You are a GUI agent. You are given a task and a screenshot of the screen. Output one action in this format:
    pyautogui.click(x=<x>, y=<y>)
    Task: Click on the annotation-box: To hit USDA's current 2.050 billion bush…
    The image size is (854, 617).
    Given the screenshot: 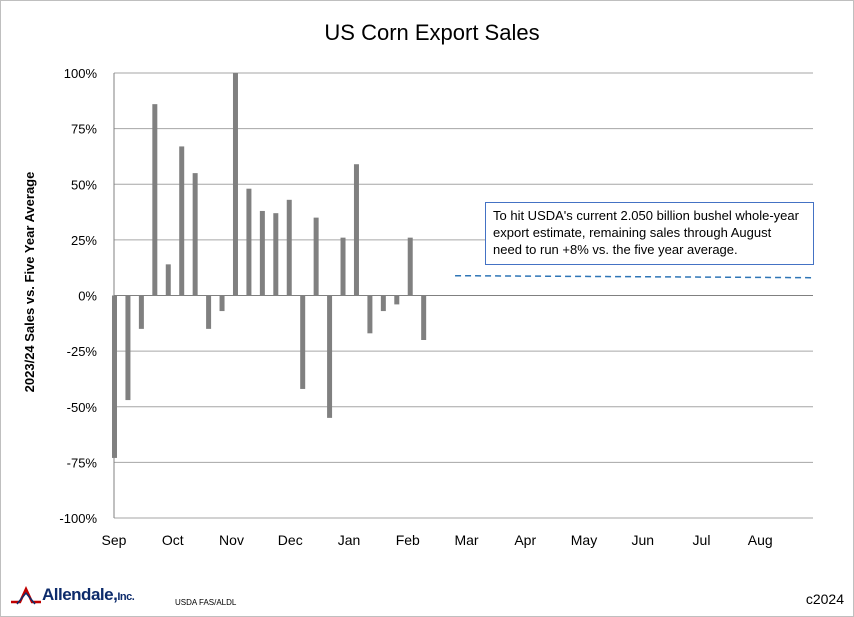 What is the action you would take?
    pyautogui.click(x=649, y=233)
    